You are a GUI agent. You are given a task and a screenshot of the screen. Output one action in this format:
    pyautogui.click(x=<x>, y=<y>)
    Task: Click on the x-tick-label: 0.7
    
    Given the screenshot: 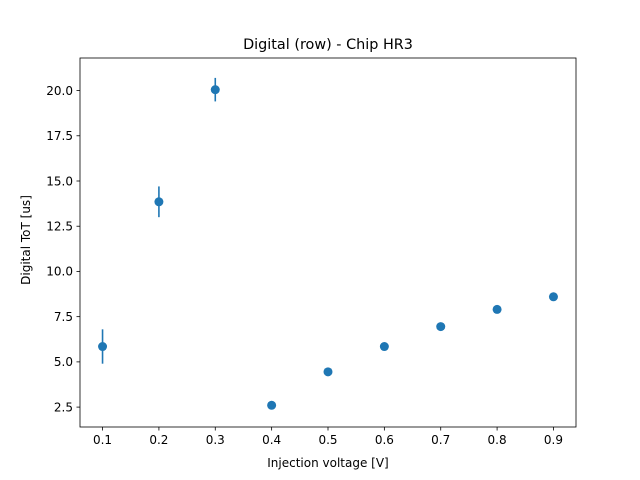 What is the action you would take?
    pyautogui.click(x=440, y=440)
    